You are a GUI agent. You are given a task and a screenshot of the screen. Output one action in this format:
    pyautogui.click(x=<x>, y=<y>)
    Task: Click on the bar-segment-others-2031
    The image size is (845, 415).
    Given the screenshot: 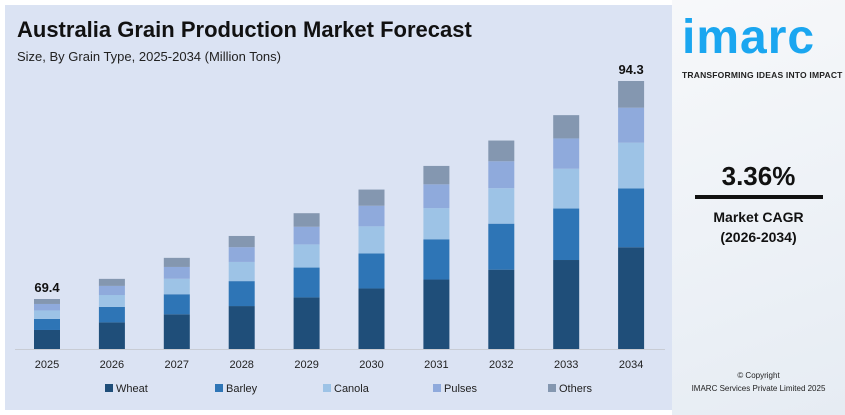 What is the action you would take?
    pyautogui.click(x=436, y=175)
    